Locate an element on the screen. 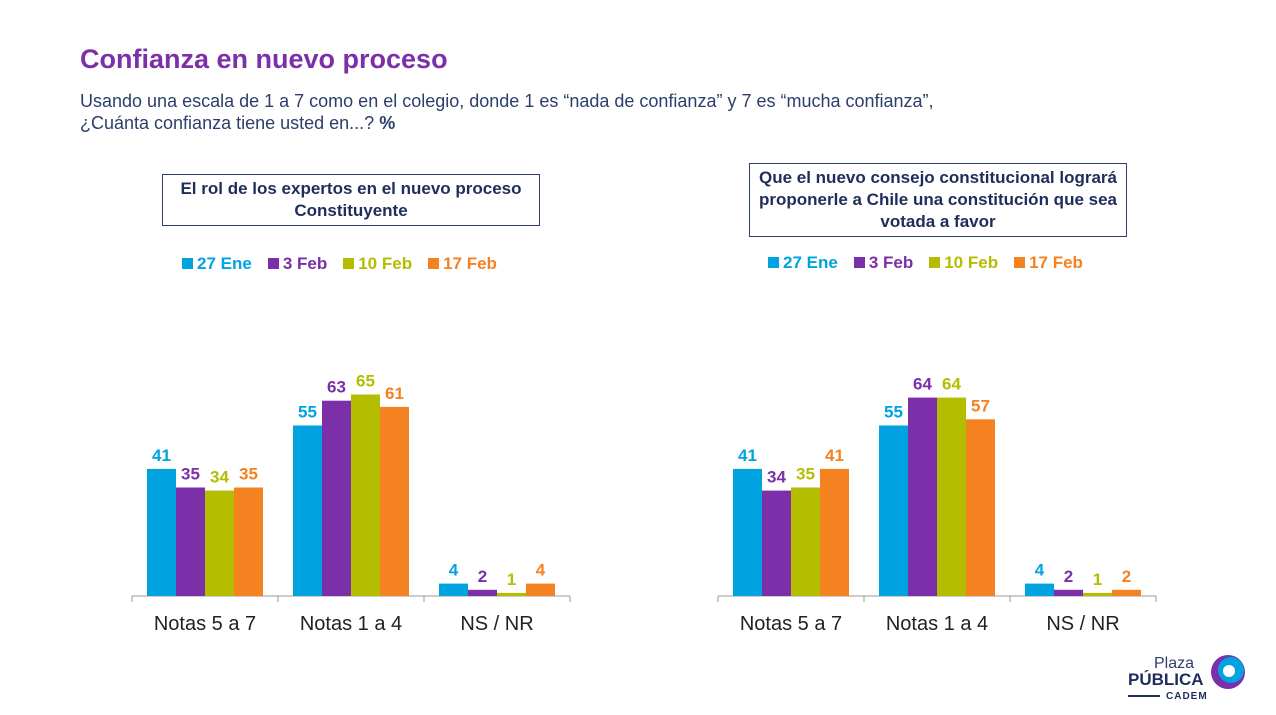 The image size is (1276, 715). data-label: 63 is located at coordinates (336, 387).